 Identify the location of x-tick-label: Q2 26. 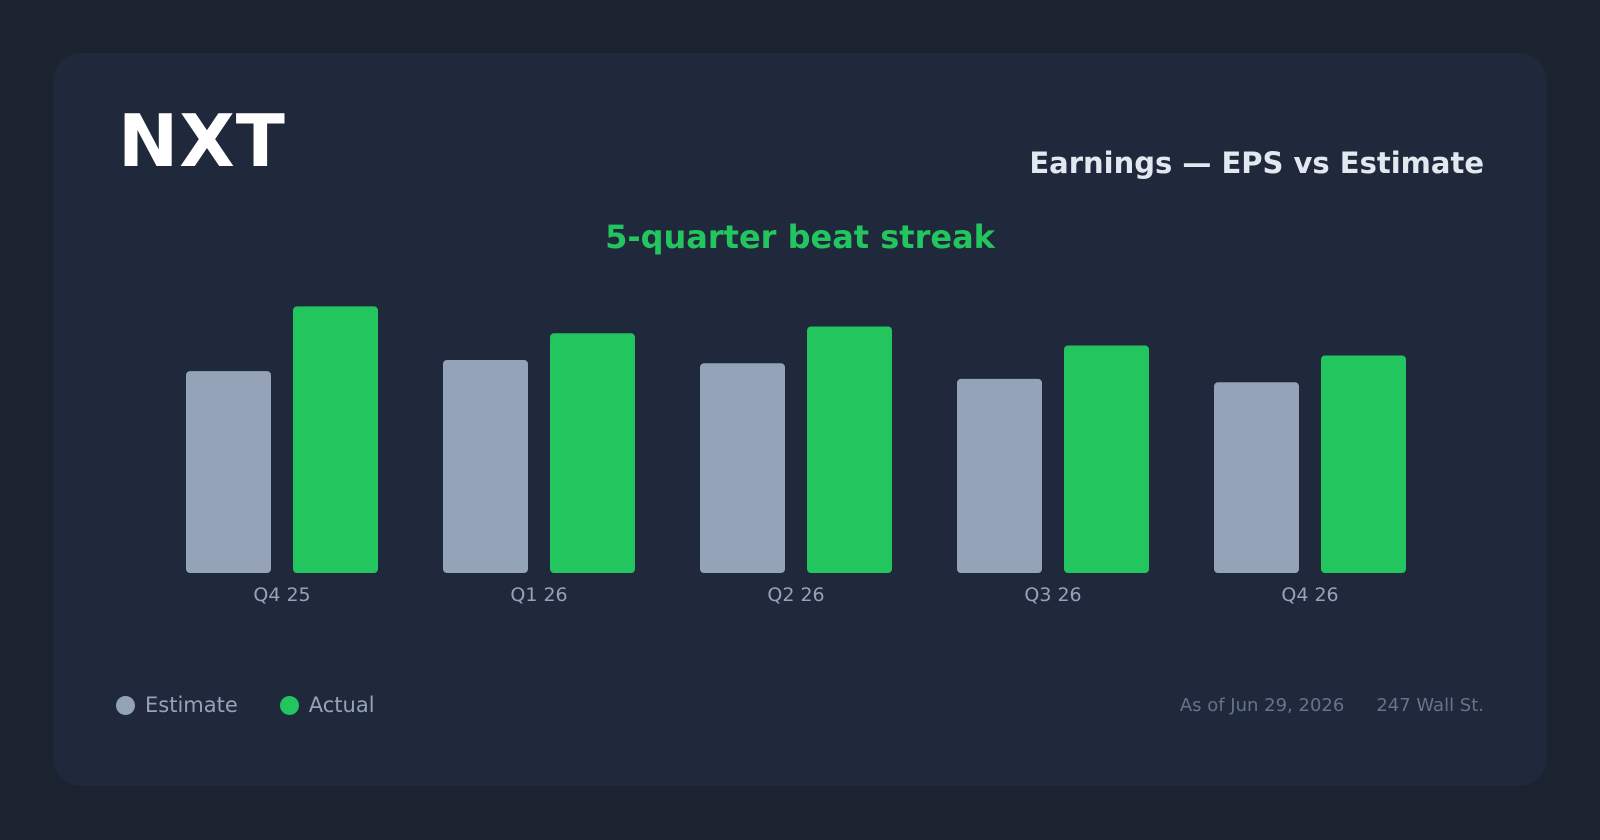
(795, 595).